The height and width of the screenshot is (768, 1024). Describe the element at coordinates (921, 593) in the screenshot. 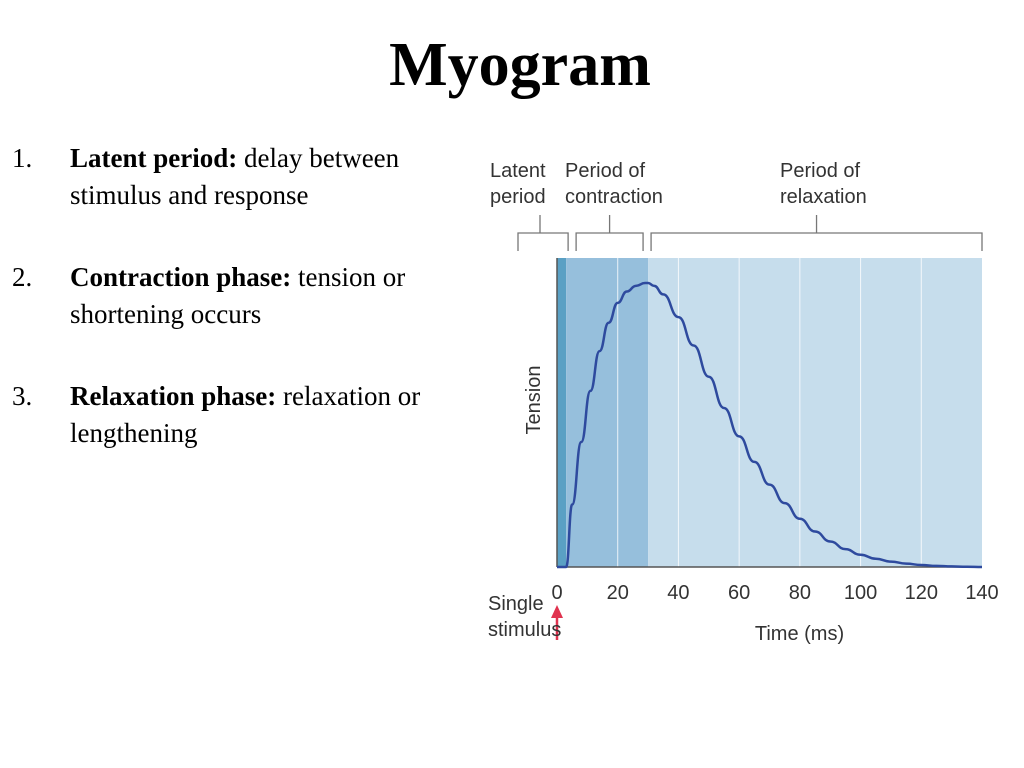

I see `x-tick-label: 120` at that location.